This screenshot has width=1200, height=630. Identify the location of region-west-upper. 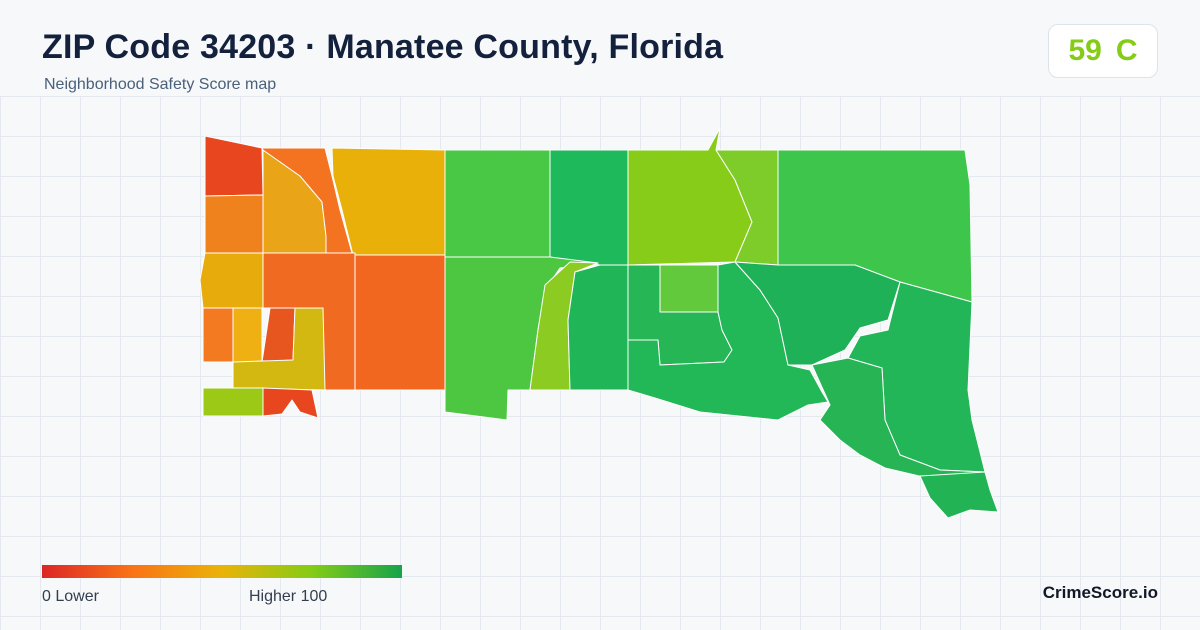
(234, 224).